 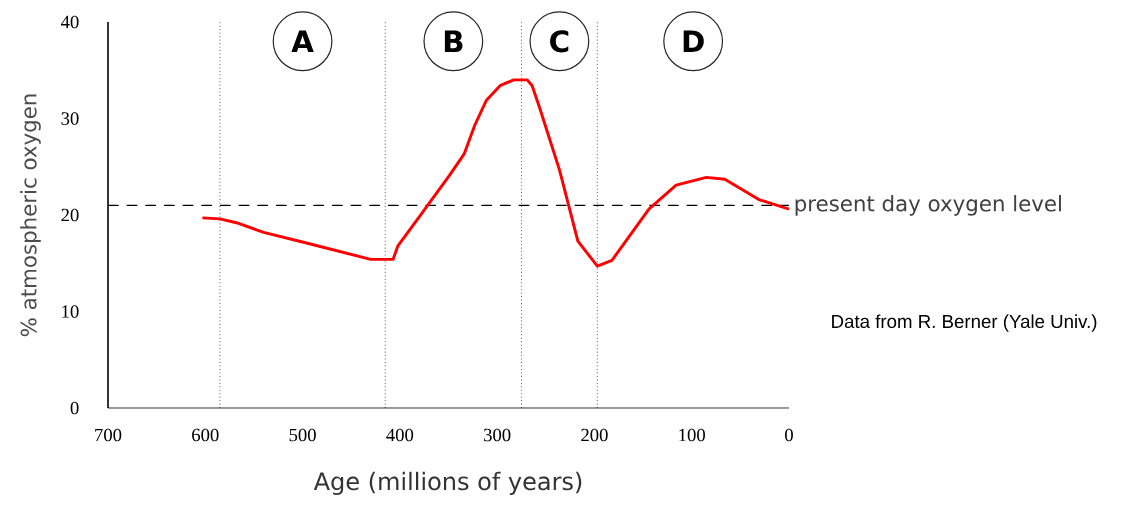 What do you see at coordinates (30, 215) in the screenshot?
I see `y-axis-title: % atmospheric oxygen` at bounding box center [30, 215].